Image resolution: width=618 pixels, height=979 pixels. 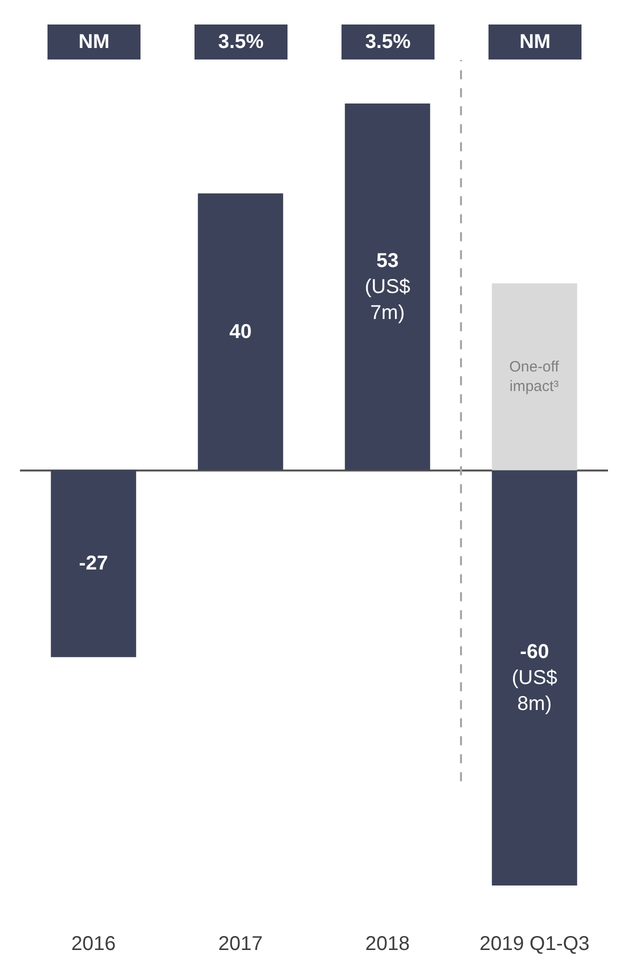 I want to click on x-tick-label: 2017, so click(x=240, y=944).